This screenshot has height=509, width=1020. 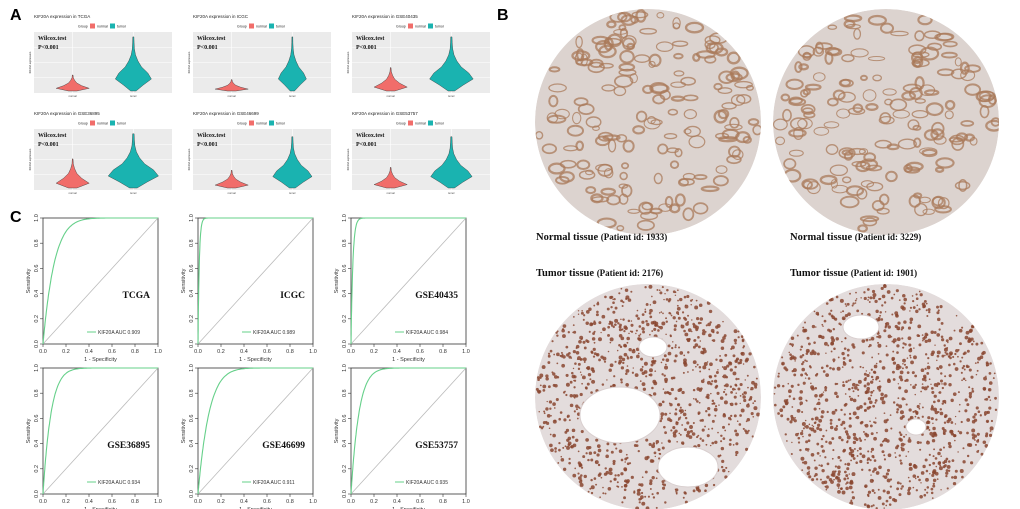 What do you see at coordinates (37, 344) in the screenshot?
I see `y-tick-label: 0.0` at bounding box center [37, 344].